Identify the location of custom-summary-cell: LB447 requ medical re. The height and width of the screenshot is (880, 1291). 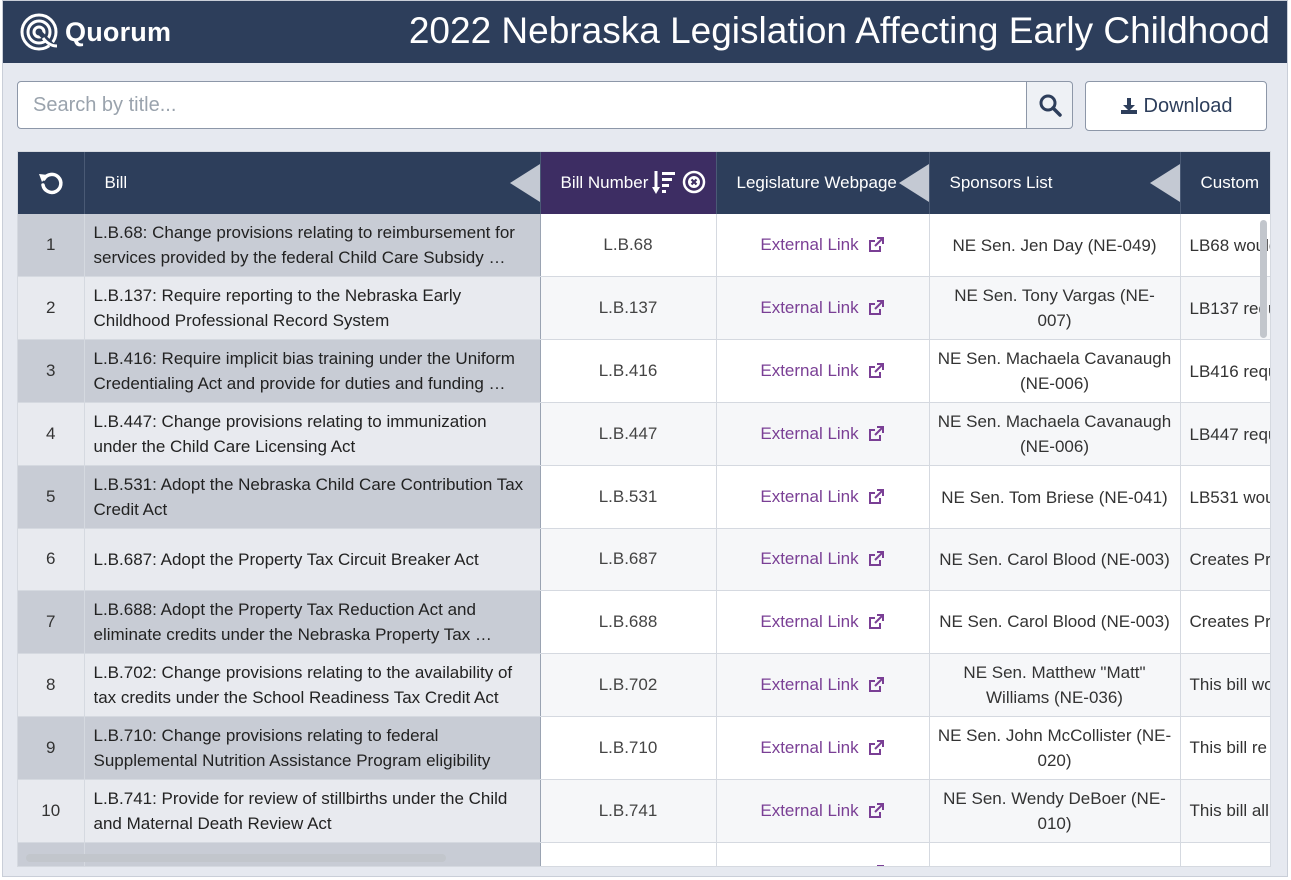
(1225, 434).